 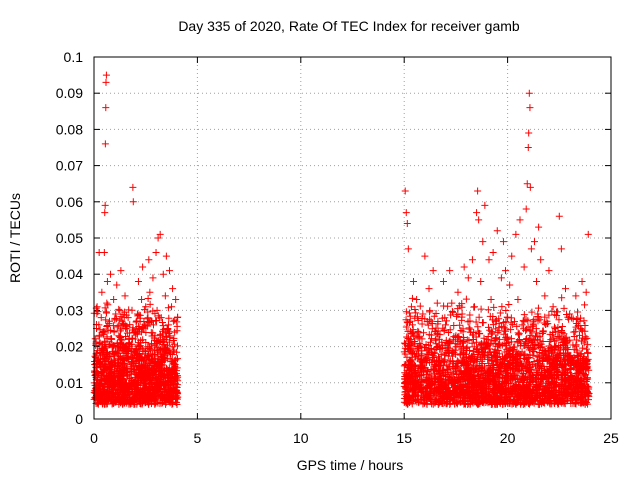 I want to click on x-axis-label: GPS time / hours, so click(x=350, y=465).